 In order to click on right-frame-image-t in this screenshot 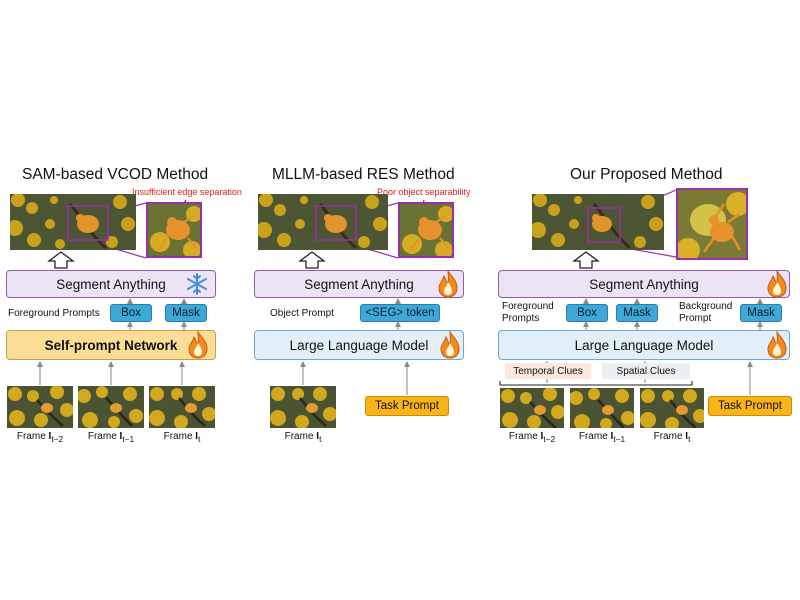, I will do `click(672, 408)`.